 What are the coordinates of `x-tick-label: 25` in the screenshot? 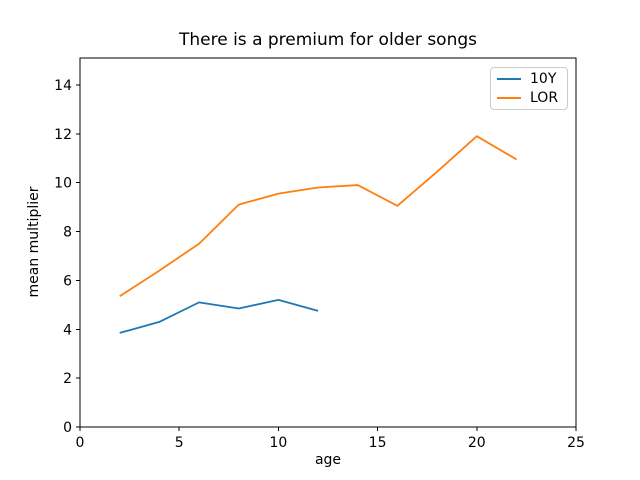 It's located at (576, 443).